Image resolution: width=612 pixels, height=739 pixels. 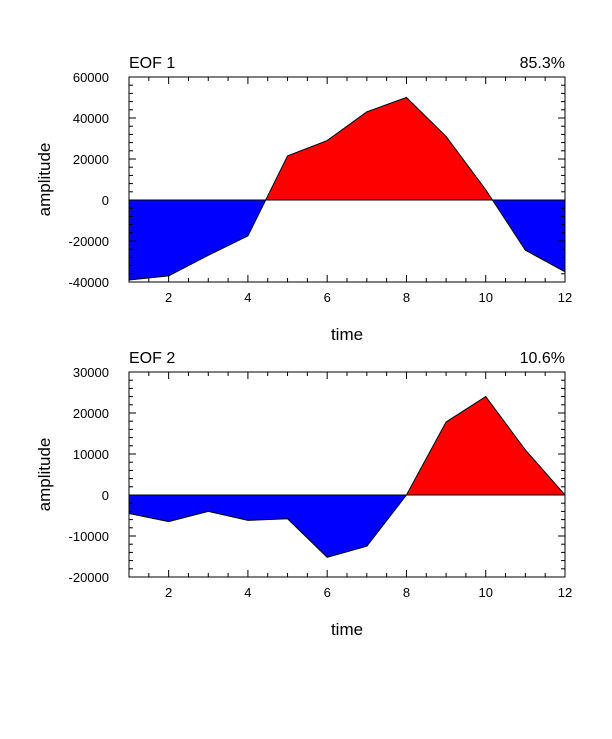 I want to click on variance-label: 85.3%, so click(x=542, y=63).